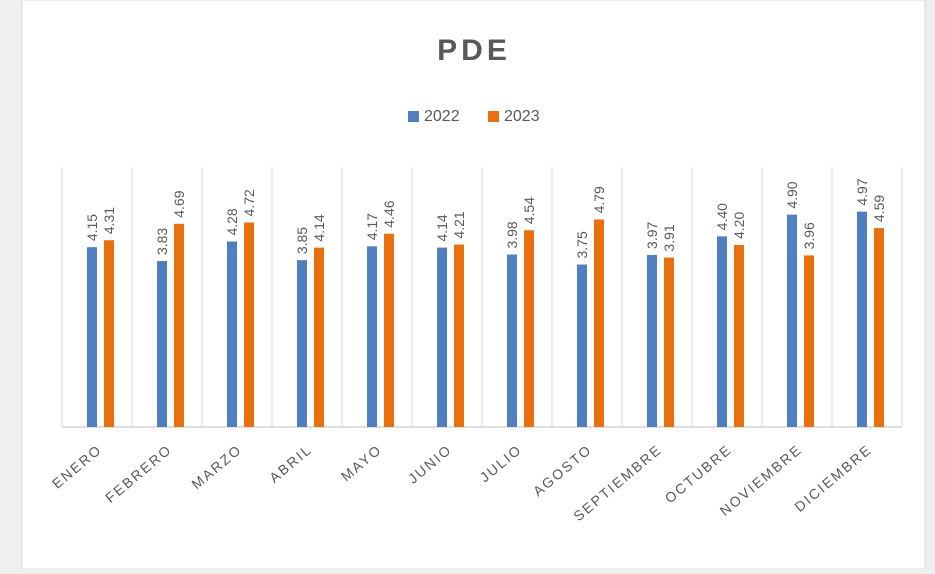  Describe the element at coordinates (442, 116) in the screenshot. I see `legend-label: 2022` at that location.